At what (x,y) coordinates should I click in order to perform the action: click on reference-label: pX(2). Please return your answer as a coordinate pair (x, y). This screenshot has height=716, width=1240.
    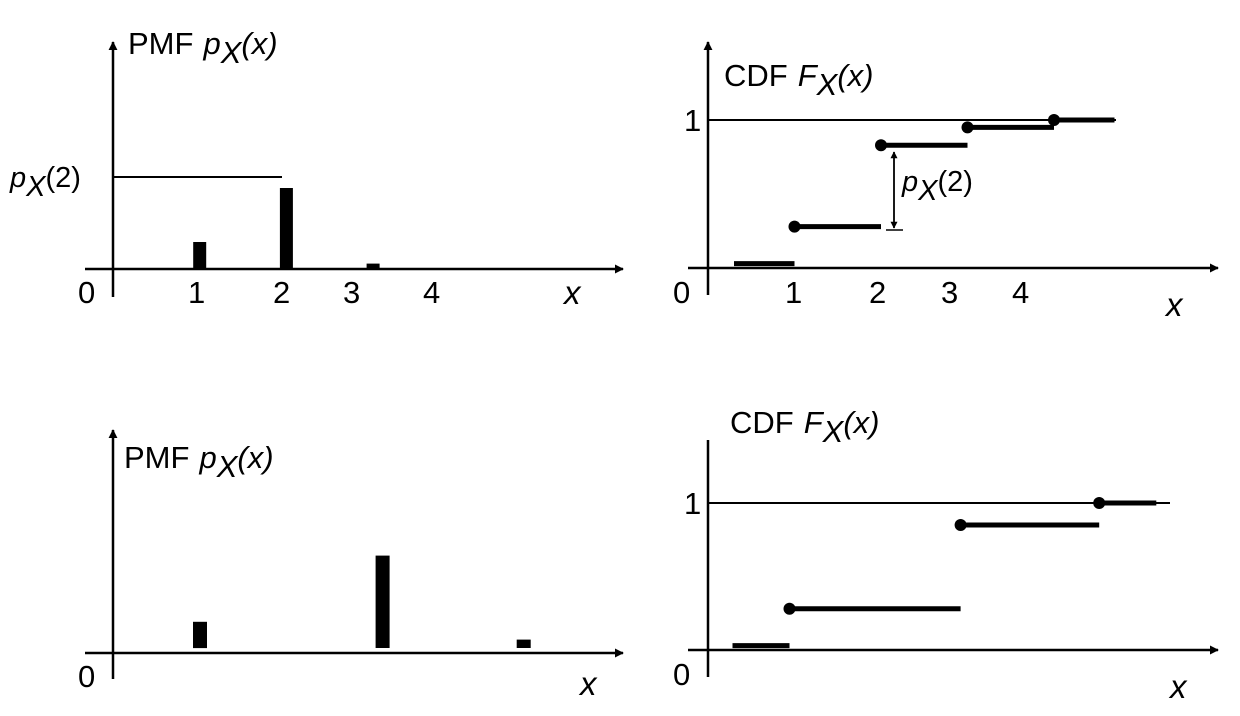
    Looking at the image, I should click on (45, 182).